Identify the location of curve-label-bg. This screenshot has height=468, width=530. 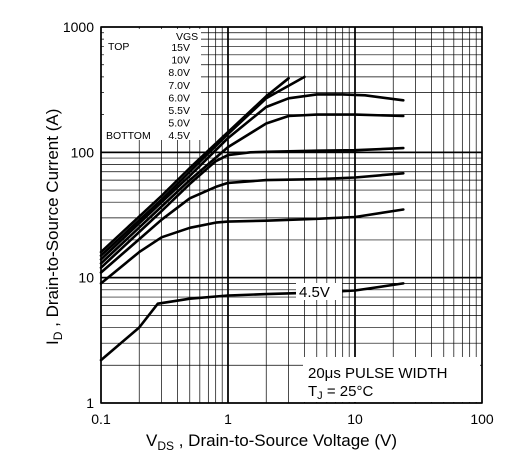
(319, 291).